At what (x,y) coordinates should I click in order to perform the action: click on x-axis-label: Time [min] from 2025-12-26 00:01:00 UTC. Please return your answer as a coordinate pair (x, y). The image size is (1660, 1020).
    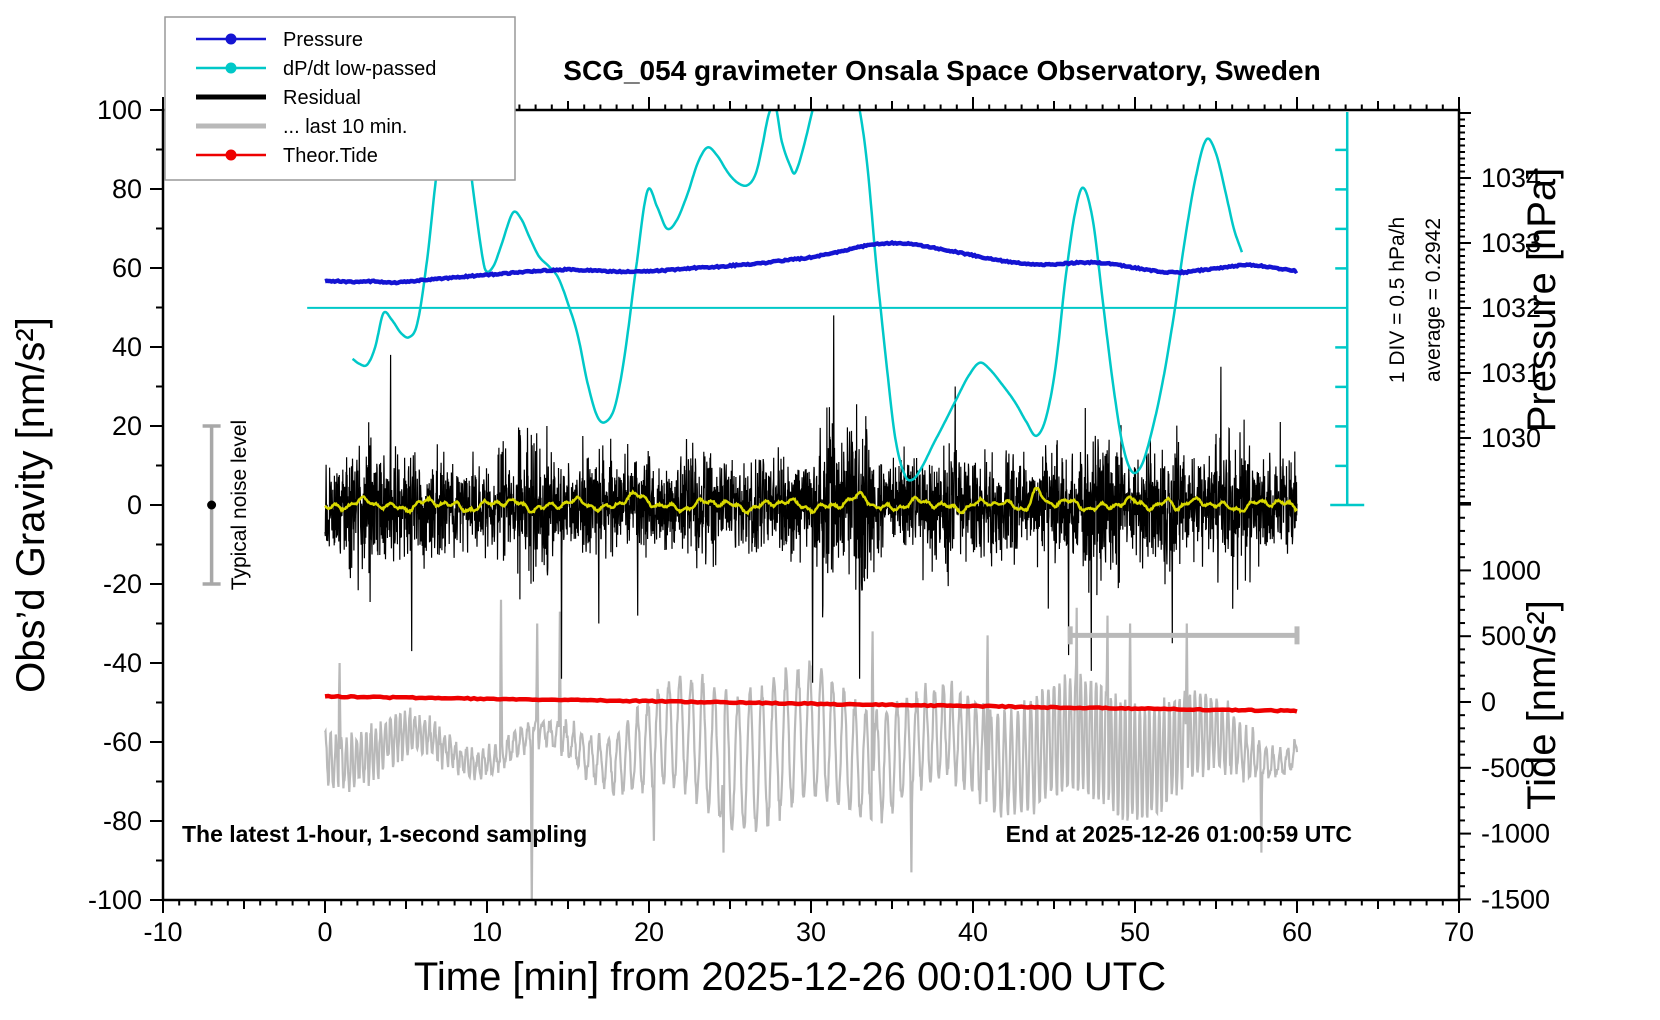
    Looking at the image, I should click on (790, 977).